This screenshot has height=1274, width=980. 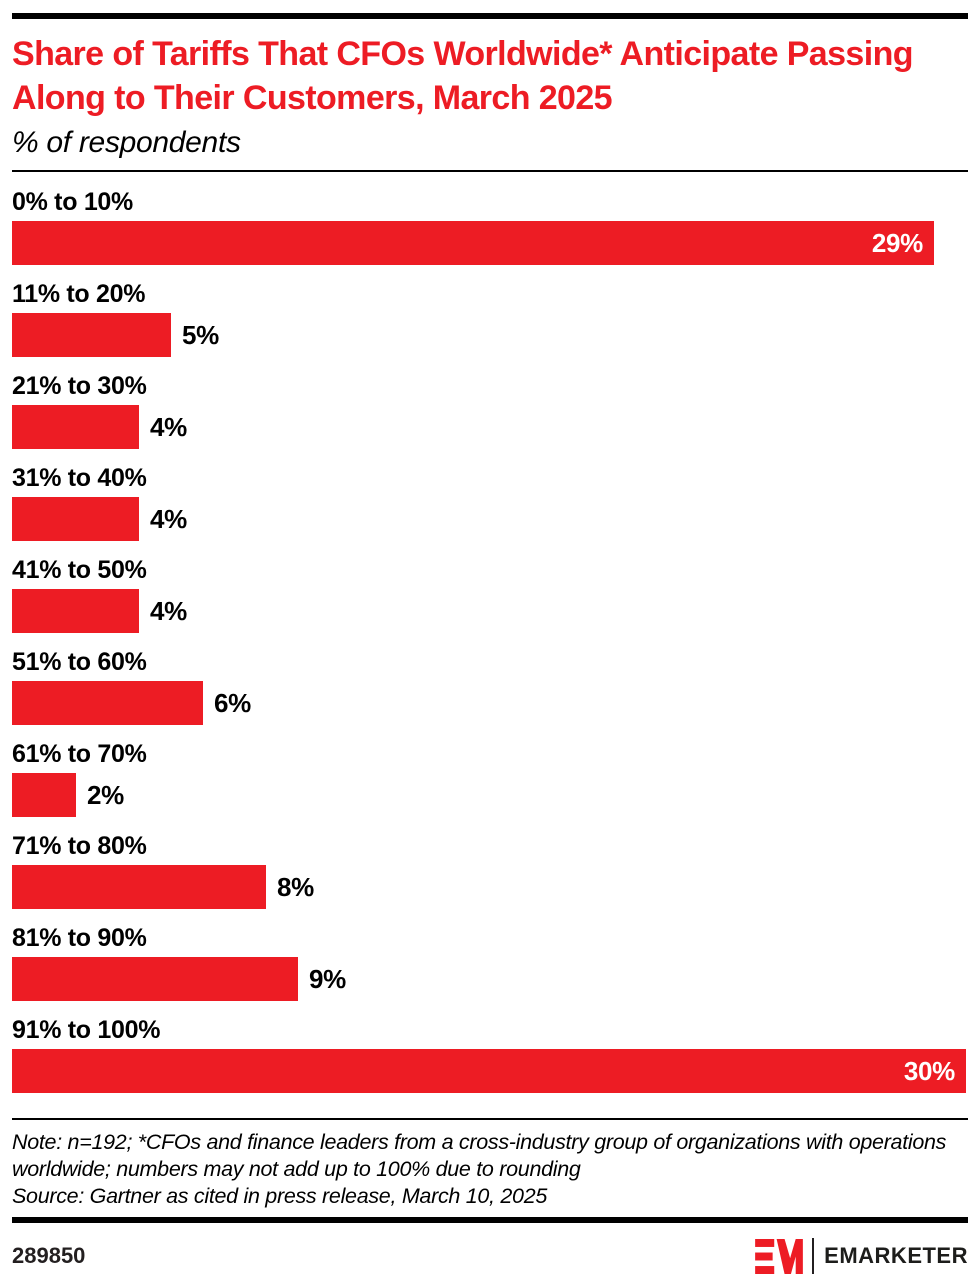 I want to click on category-label: 71% to 80%, so click(x=79, y=846).